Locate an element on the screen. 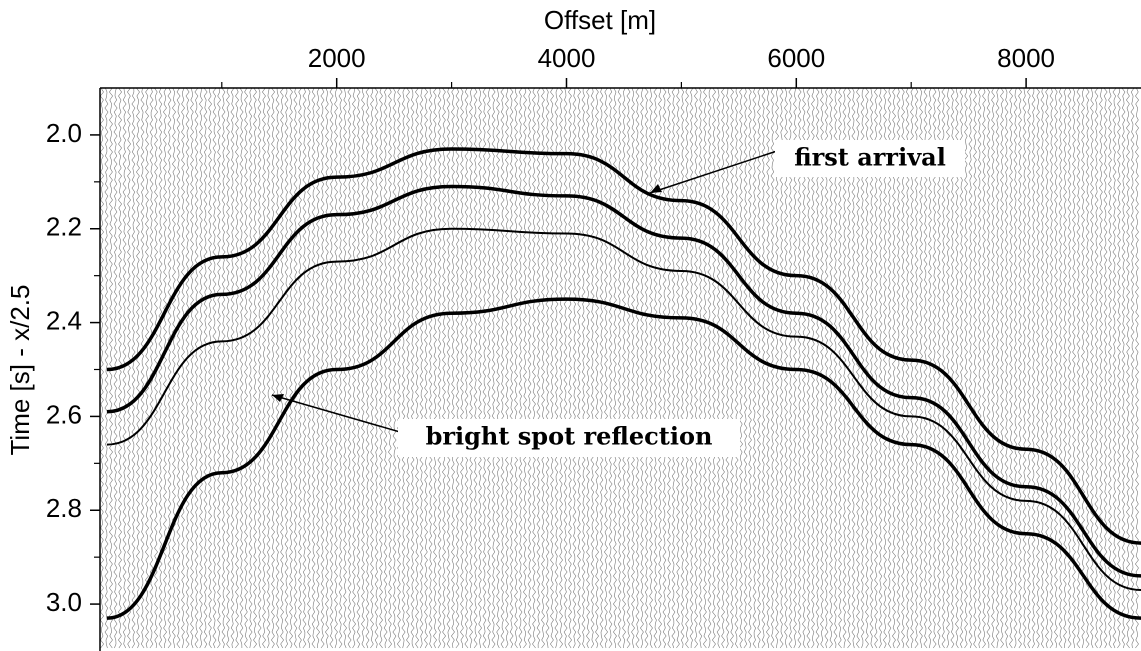 The width and height of the screenshot is (1141, 651). x-tick-label: 4000 is located at coordinates (567, 58).